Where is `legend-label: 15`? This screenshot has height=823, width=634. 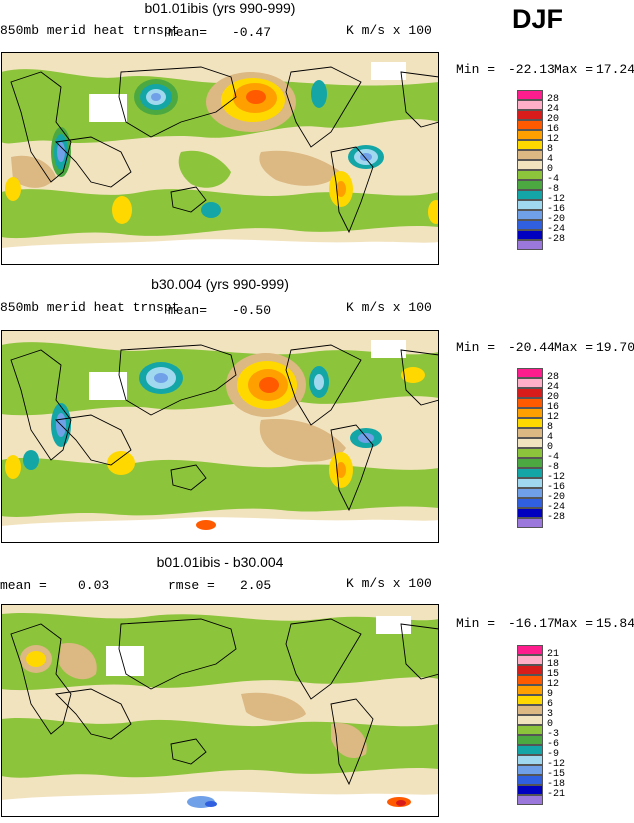
legend-label: 15 is located at coordinates (553, 674).